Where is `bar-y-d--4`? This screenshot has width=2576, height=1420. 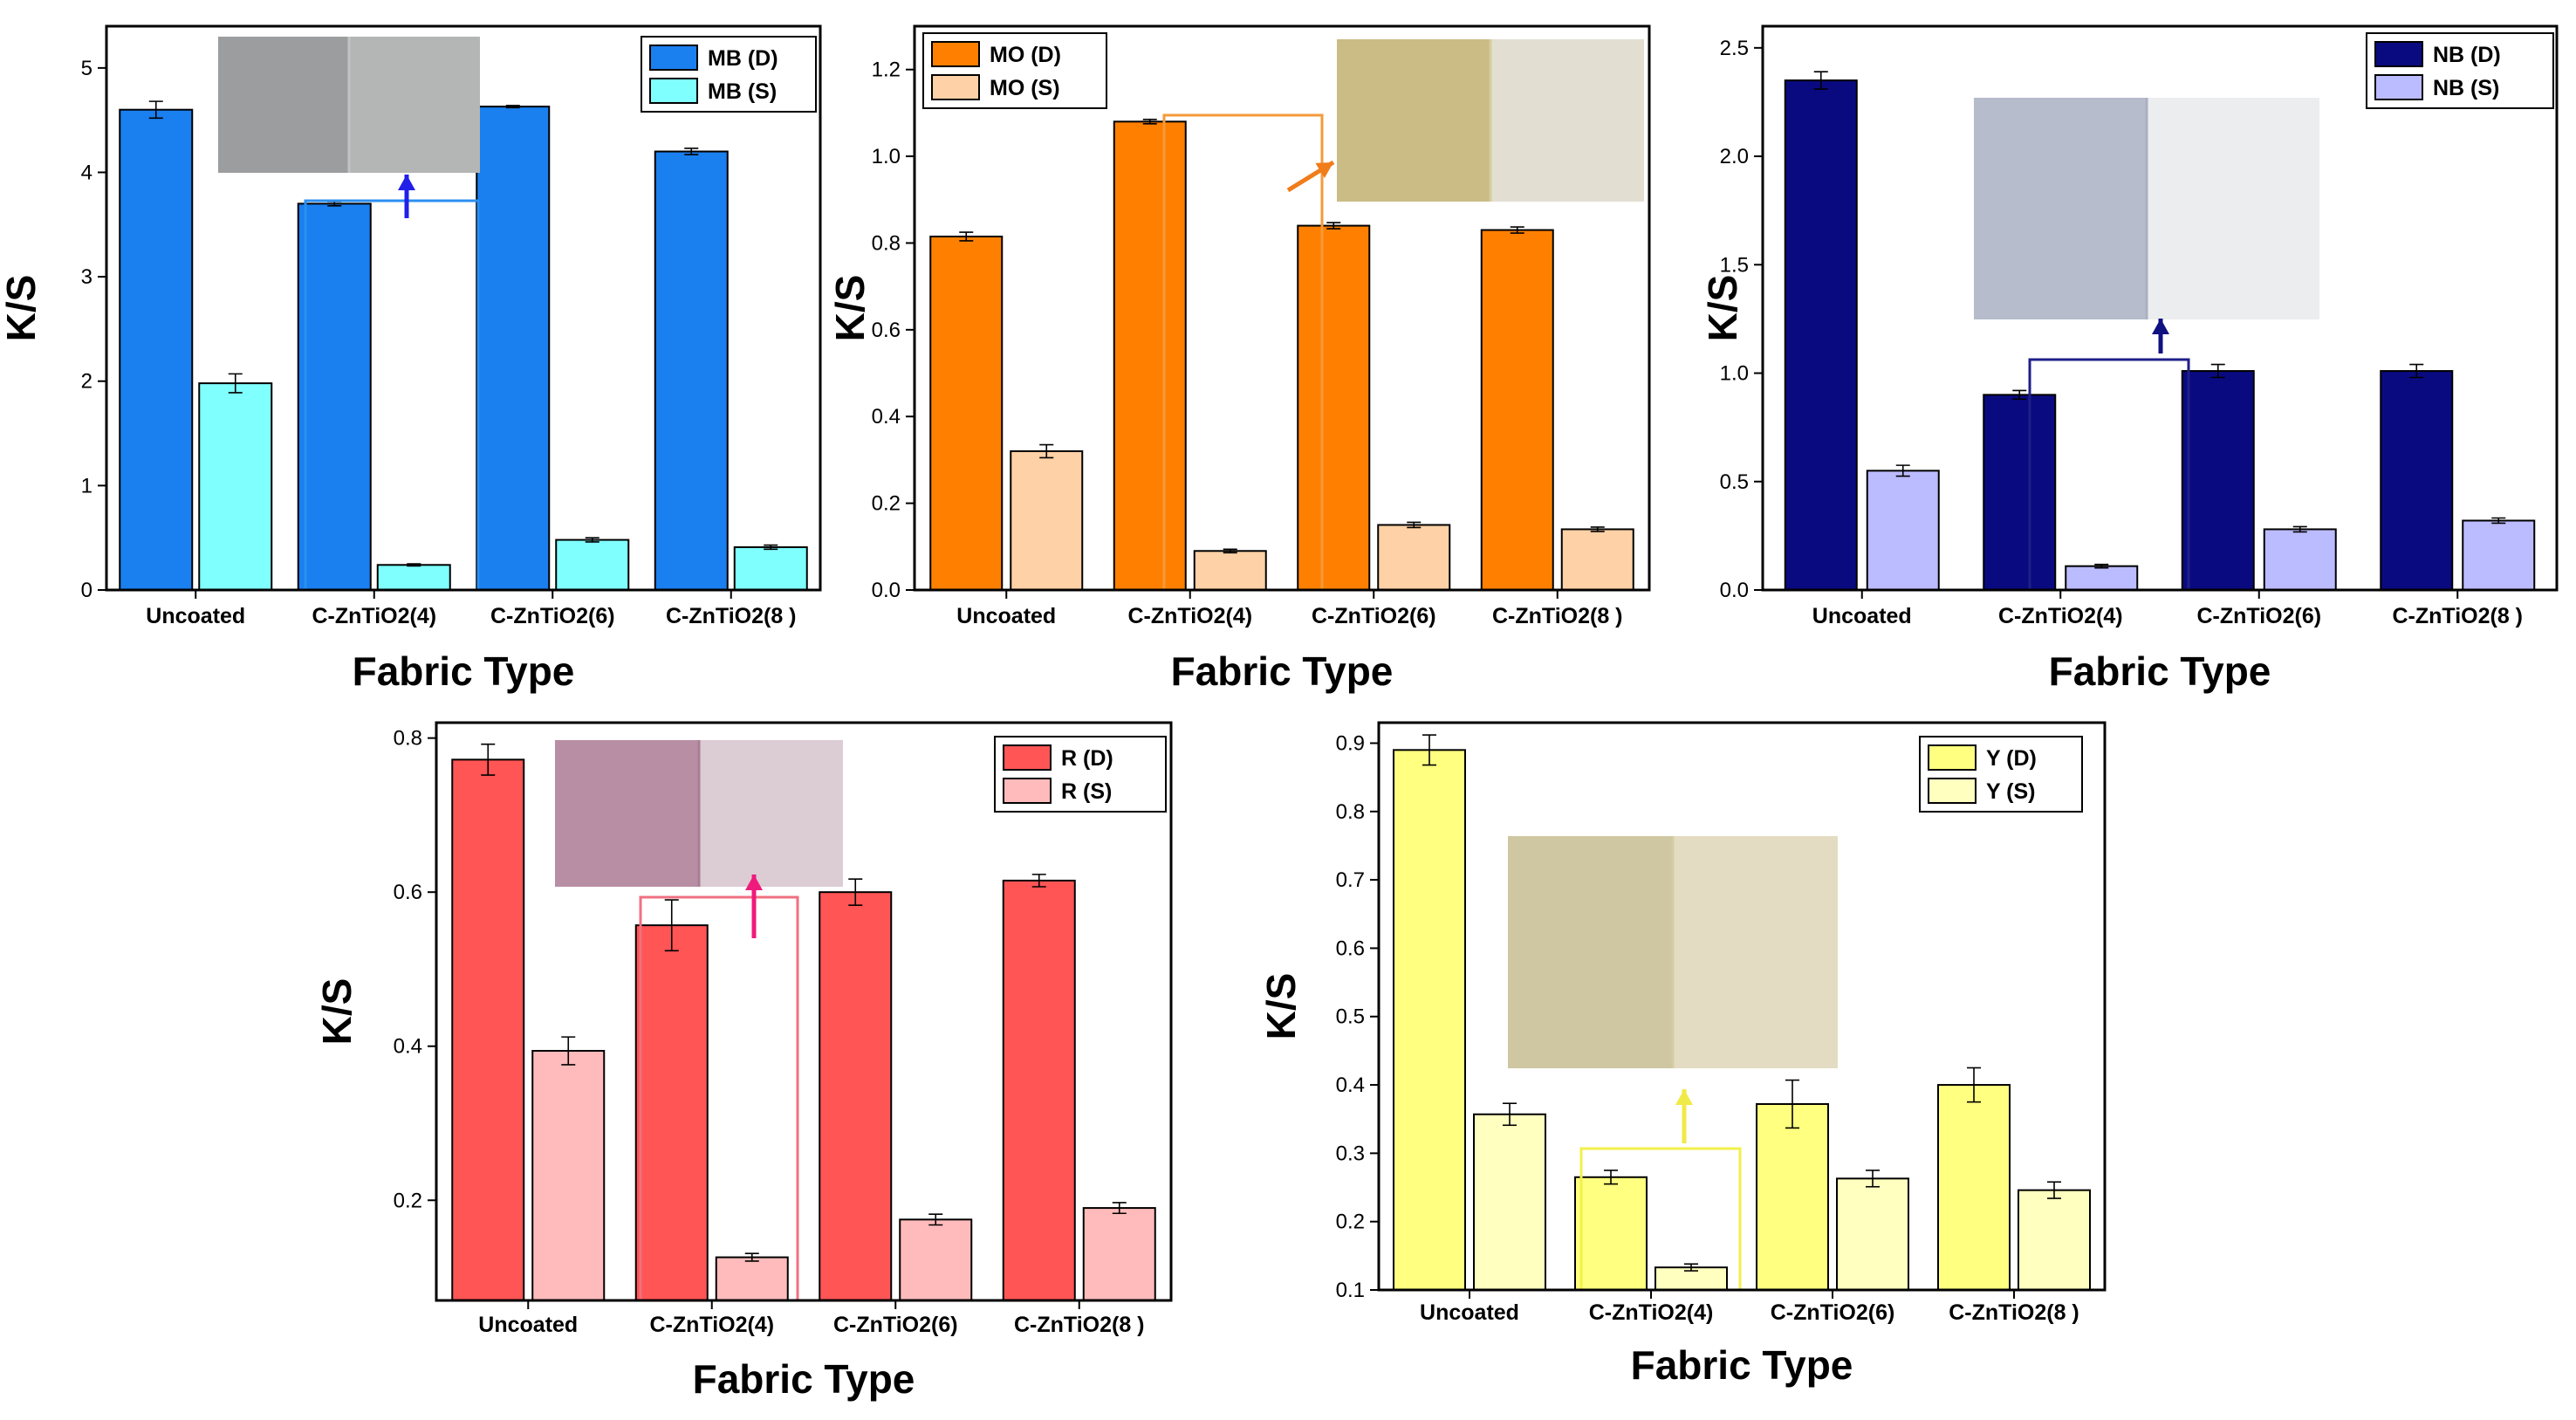
bar-y-d--4 is located at coordinates (1974, 1187).